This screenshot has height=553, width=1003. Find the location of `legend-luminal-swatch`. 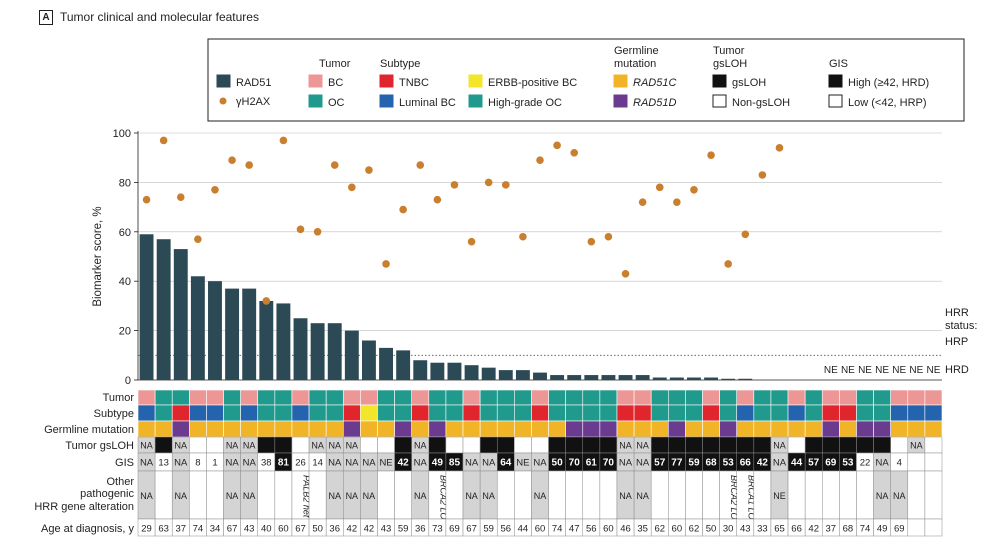

legend-luminal-swatch is located at coordinates (386, 101).